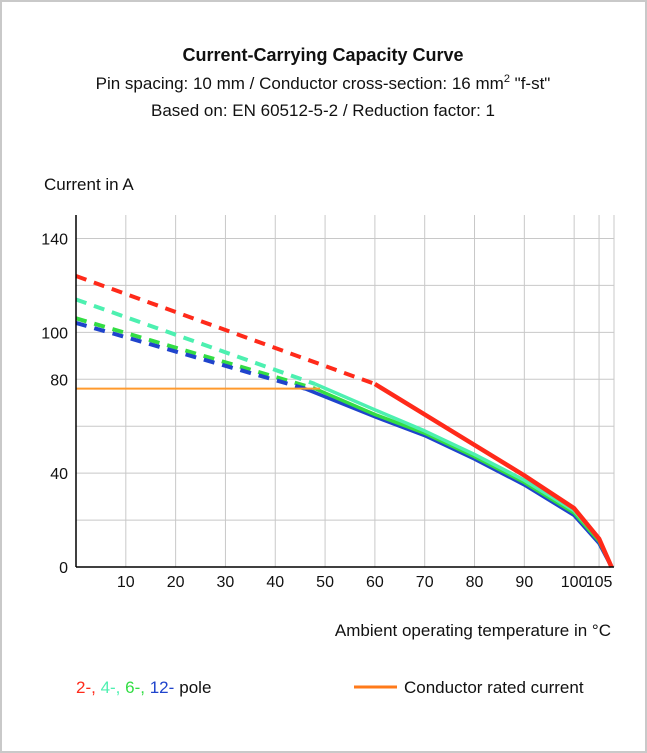  I want to click on legend-poles: 2-, 4-, 6-, 12- pole, so click(143, 687).